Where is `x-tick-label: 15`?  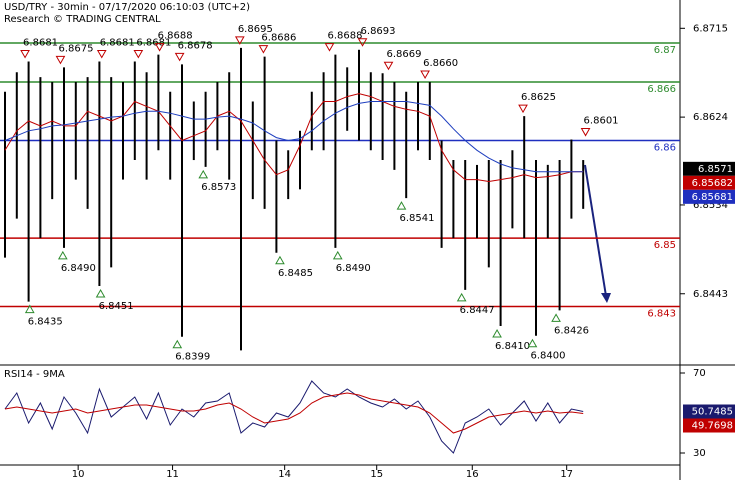 x-tick-label: 15 is located at coordinates (376, 474).